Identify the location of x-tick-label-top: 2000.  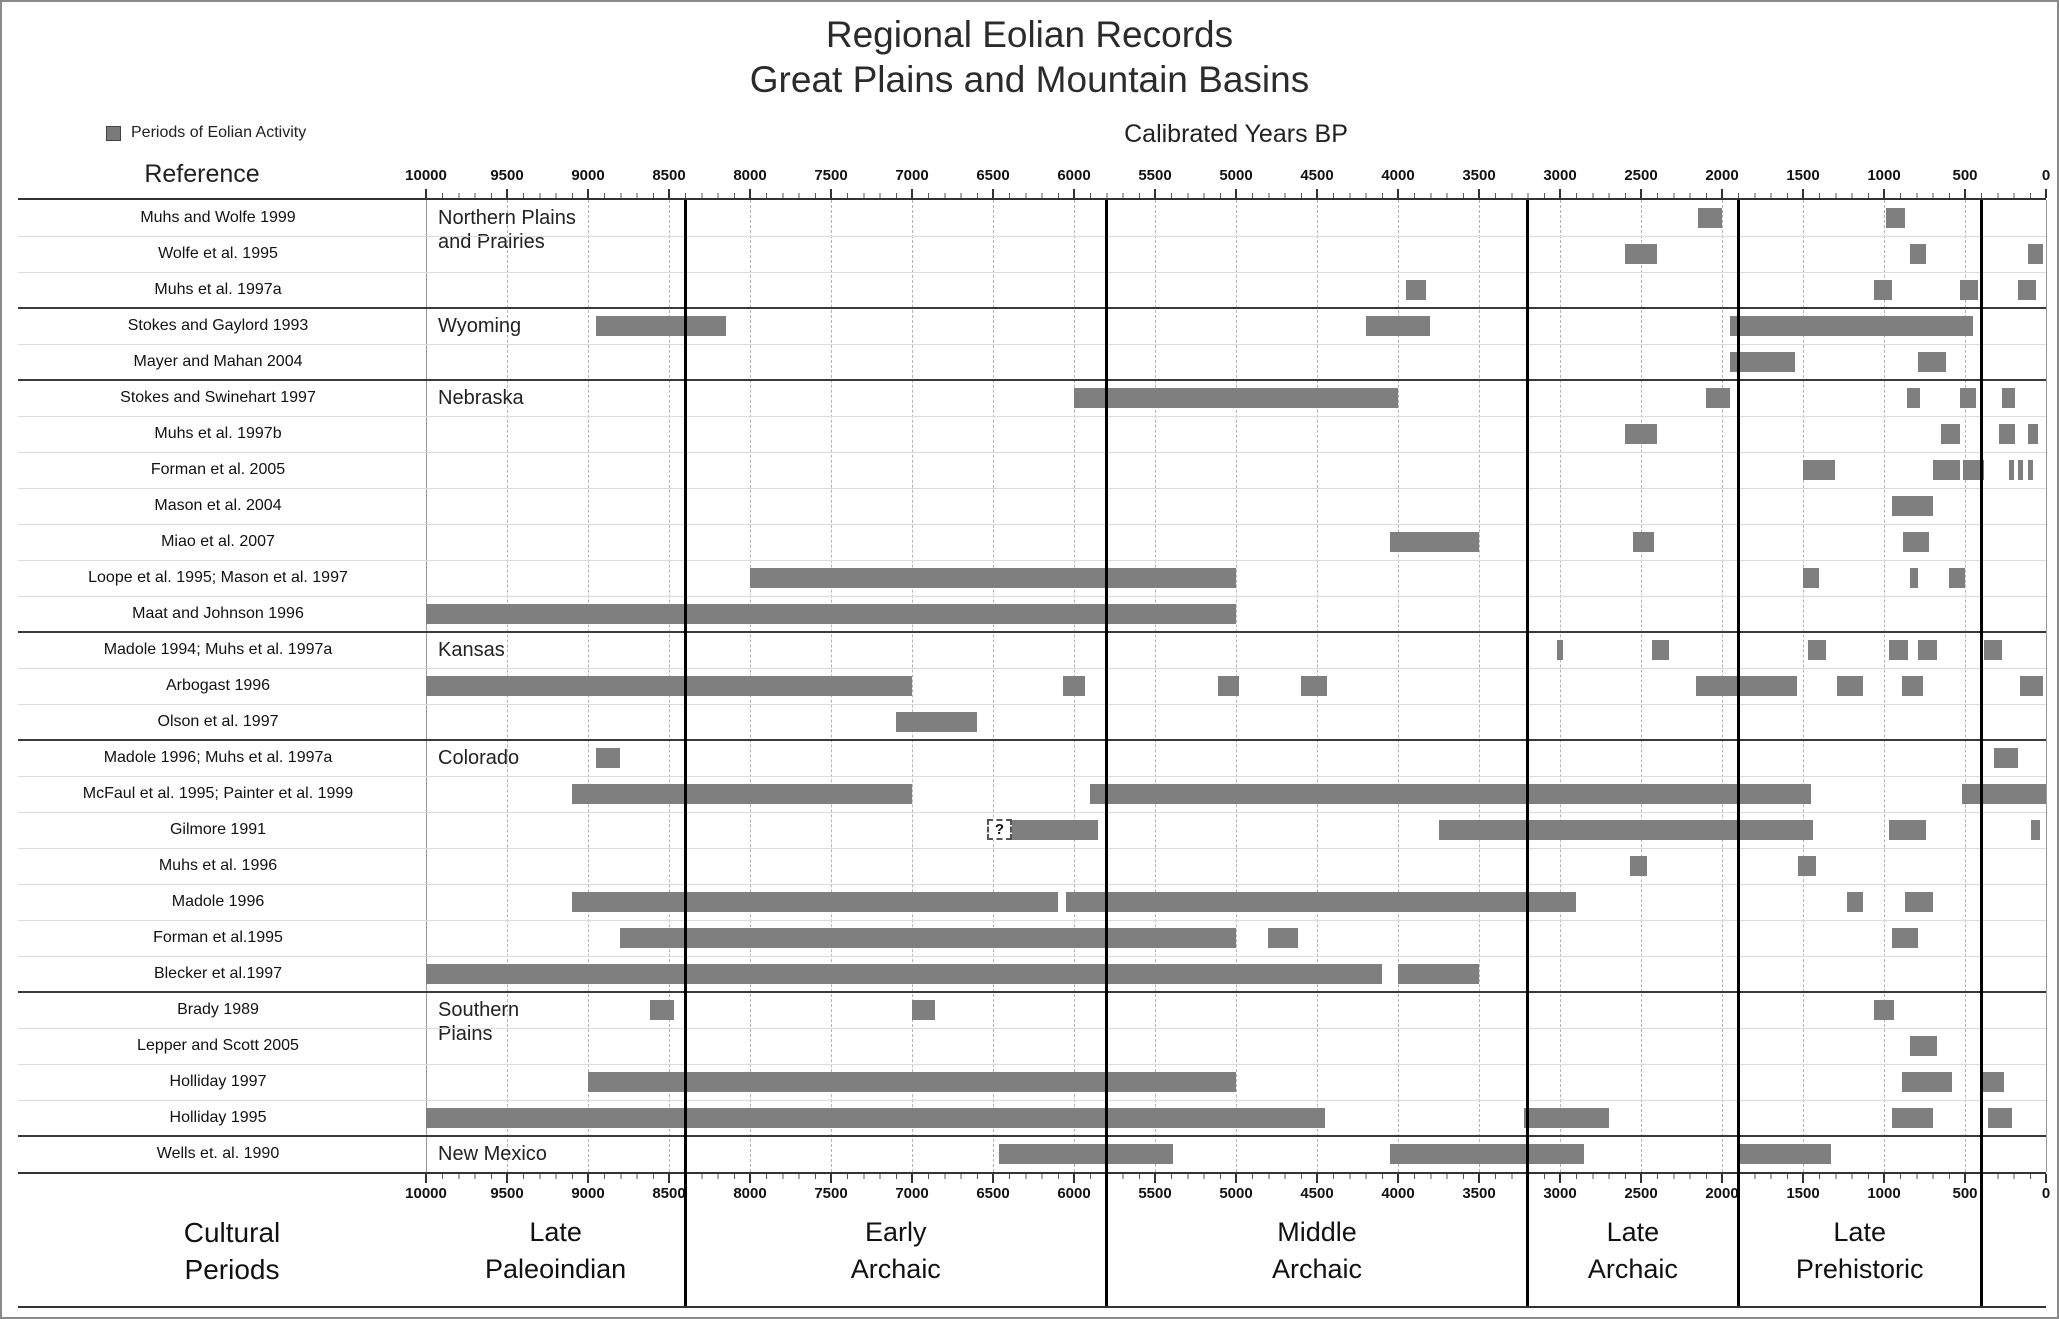
(1722, 175).